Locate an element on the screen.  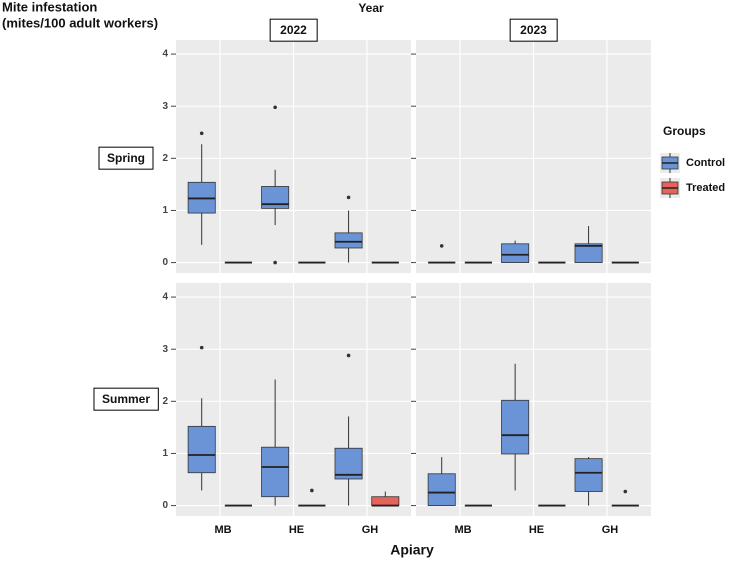
legend-label: Treated is located at coordinates (705, 188).